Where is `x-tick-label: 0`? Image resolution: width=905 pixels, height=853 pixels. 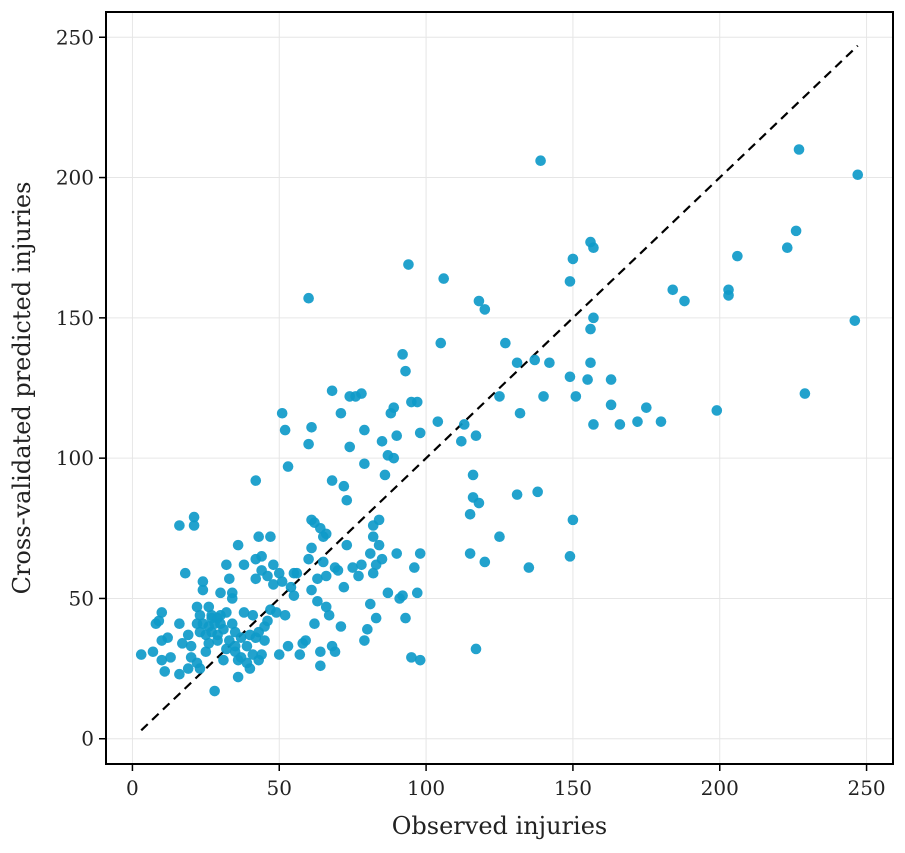
x-tick-label: 0 is located at coordinates (132, 788).